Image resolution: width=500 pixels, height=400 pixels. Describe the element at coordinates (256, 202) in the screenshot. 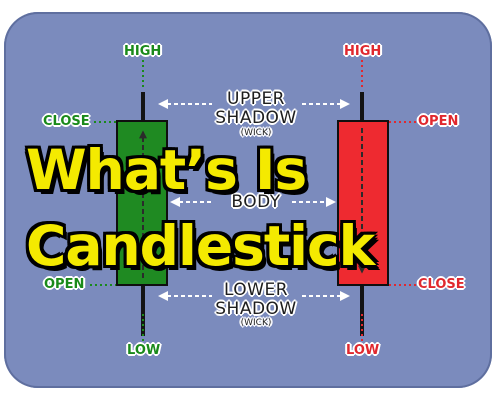

I see `body-label: BODY` at that location.